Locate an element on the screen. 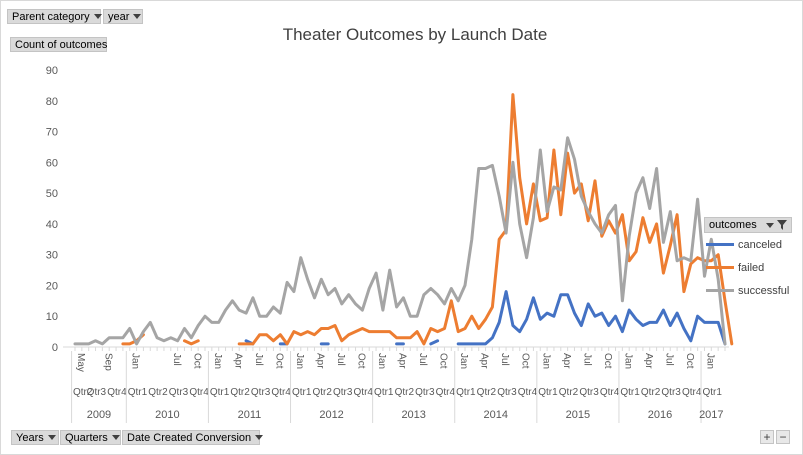 Image resolution: width=803 pixels, height=455 pixels. value-field-chip: Count of outcomes is located at coordinates (58, 44).